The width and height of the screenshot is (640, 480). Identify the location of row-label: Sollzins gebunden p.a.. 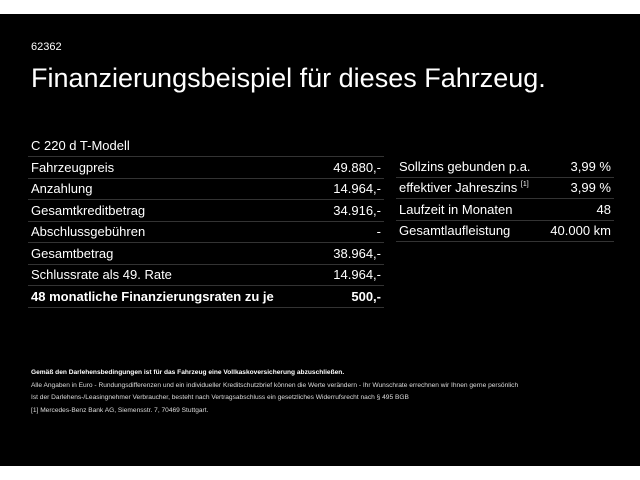
(465, 166).